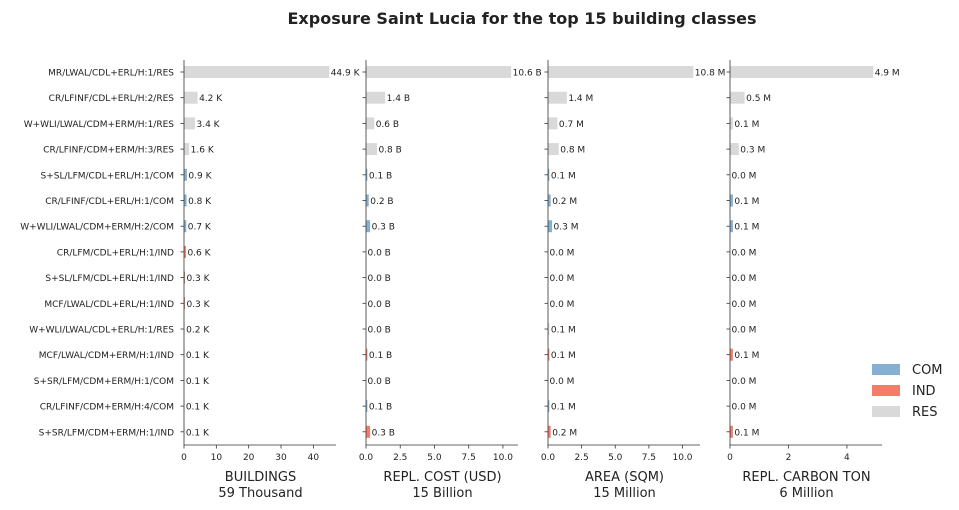 The width and height of the screenshot is (959, 510). What do you see at coordinates (907, 370) in the screenshot?
I see `legend-item: COM` at bounding box center [907, 370].